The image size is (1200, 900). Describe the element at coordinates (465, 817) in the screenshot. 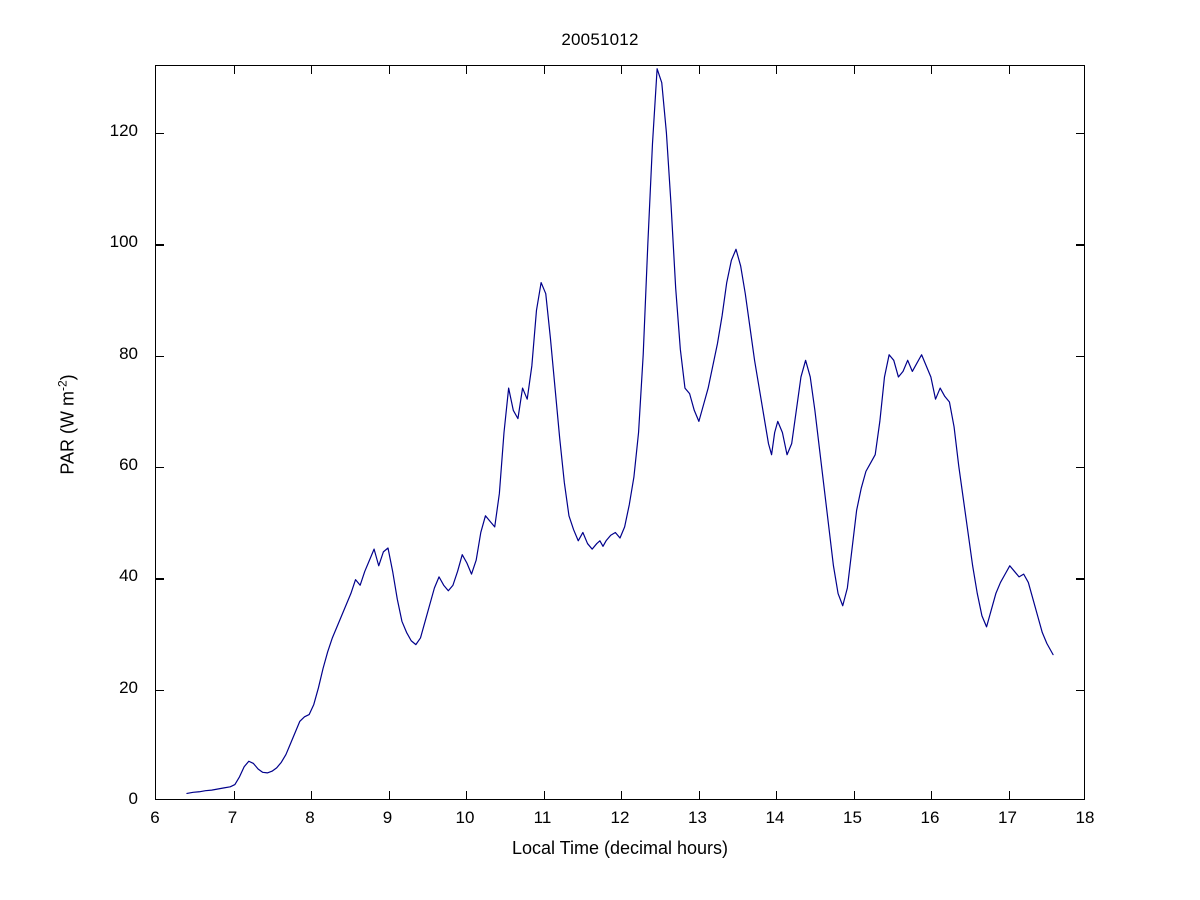

I see `x-tick-label: 10` at that location.